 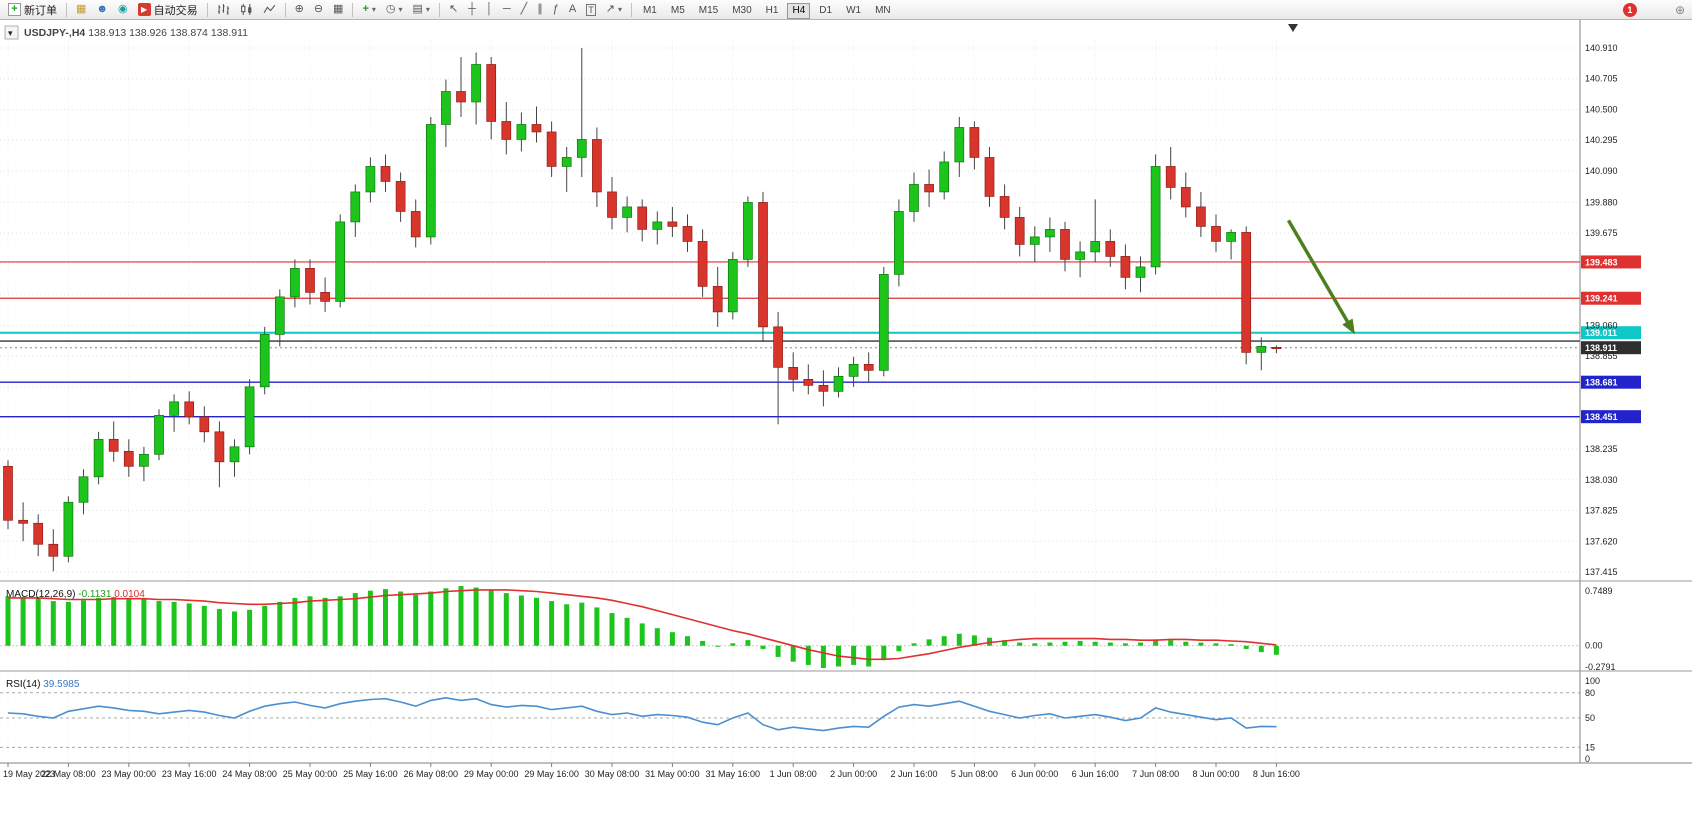 I want to click on arrow-tools-button: ↗ ▾, so click(x=614, y=9).